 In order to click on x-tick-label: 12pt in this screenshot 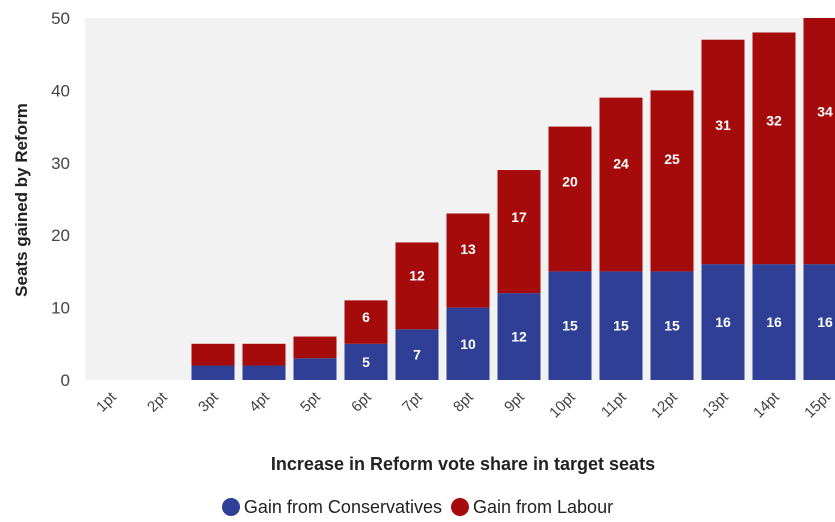, I will do `click(664, 404)`.